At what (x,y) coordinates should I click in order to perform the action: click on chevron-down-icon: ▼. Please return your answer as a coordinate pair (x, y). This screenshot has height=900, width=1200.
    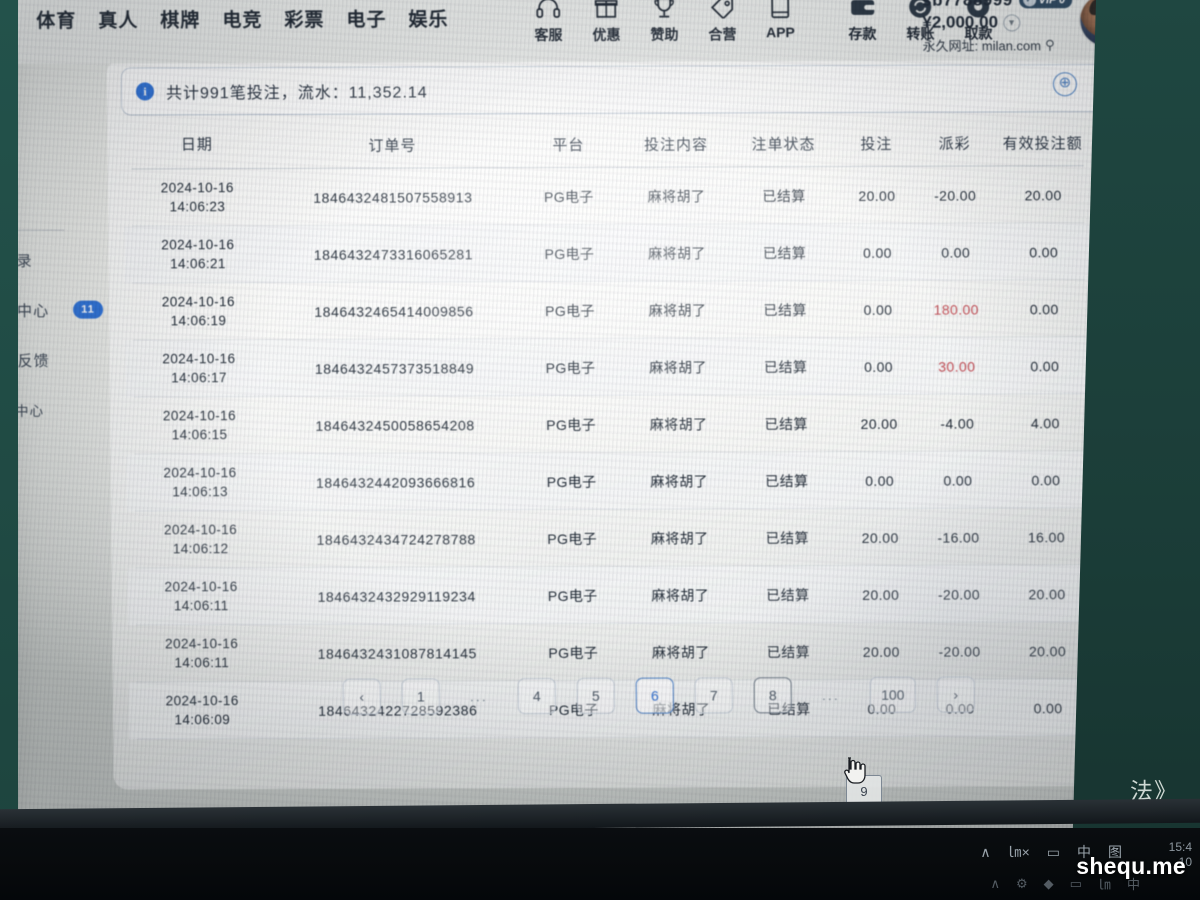
    Looking at the image, I should click on (1011, 22).